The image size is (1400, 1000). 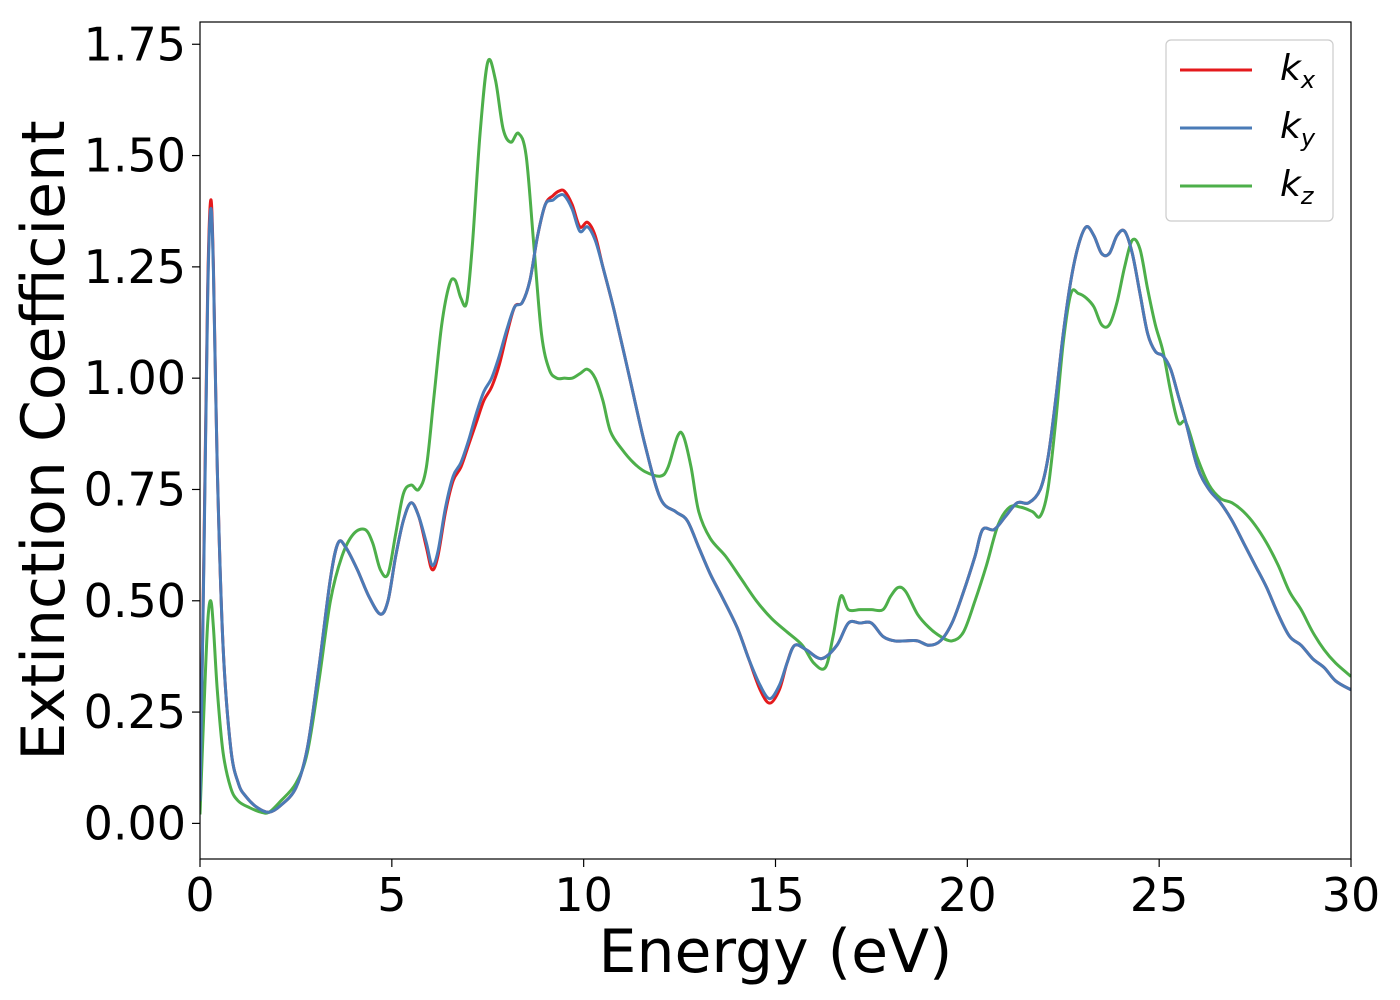 What do you see at coordinates (135, 712) in the screenshot?
I see `y-tick-label: 0.25` at bounding box center [135, 712].